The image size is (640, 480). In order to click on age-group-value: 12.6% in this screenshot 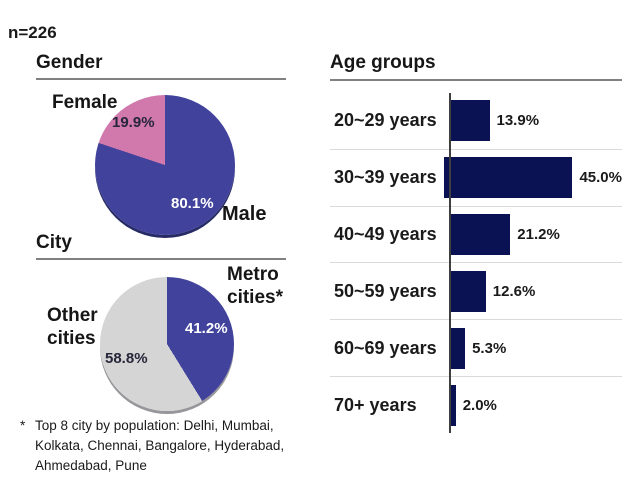, I will do `click(514, 291)`.